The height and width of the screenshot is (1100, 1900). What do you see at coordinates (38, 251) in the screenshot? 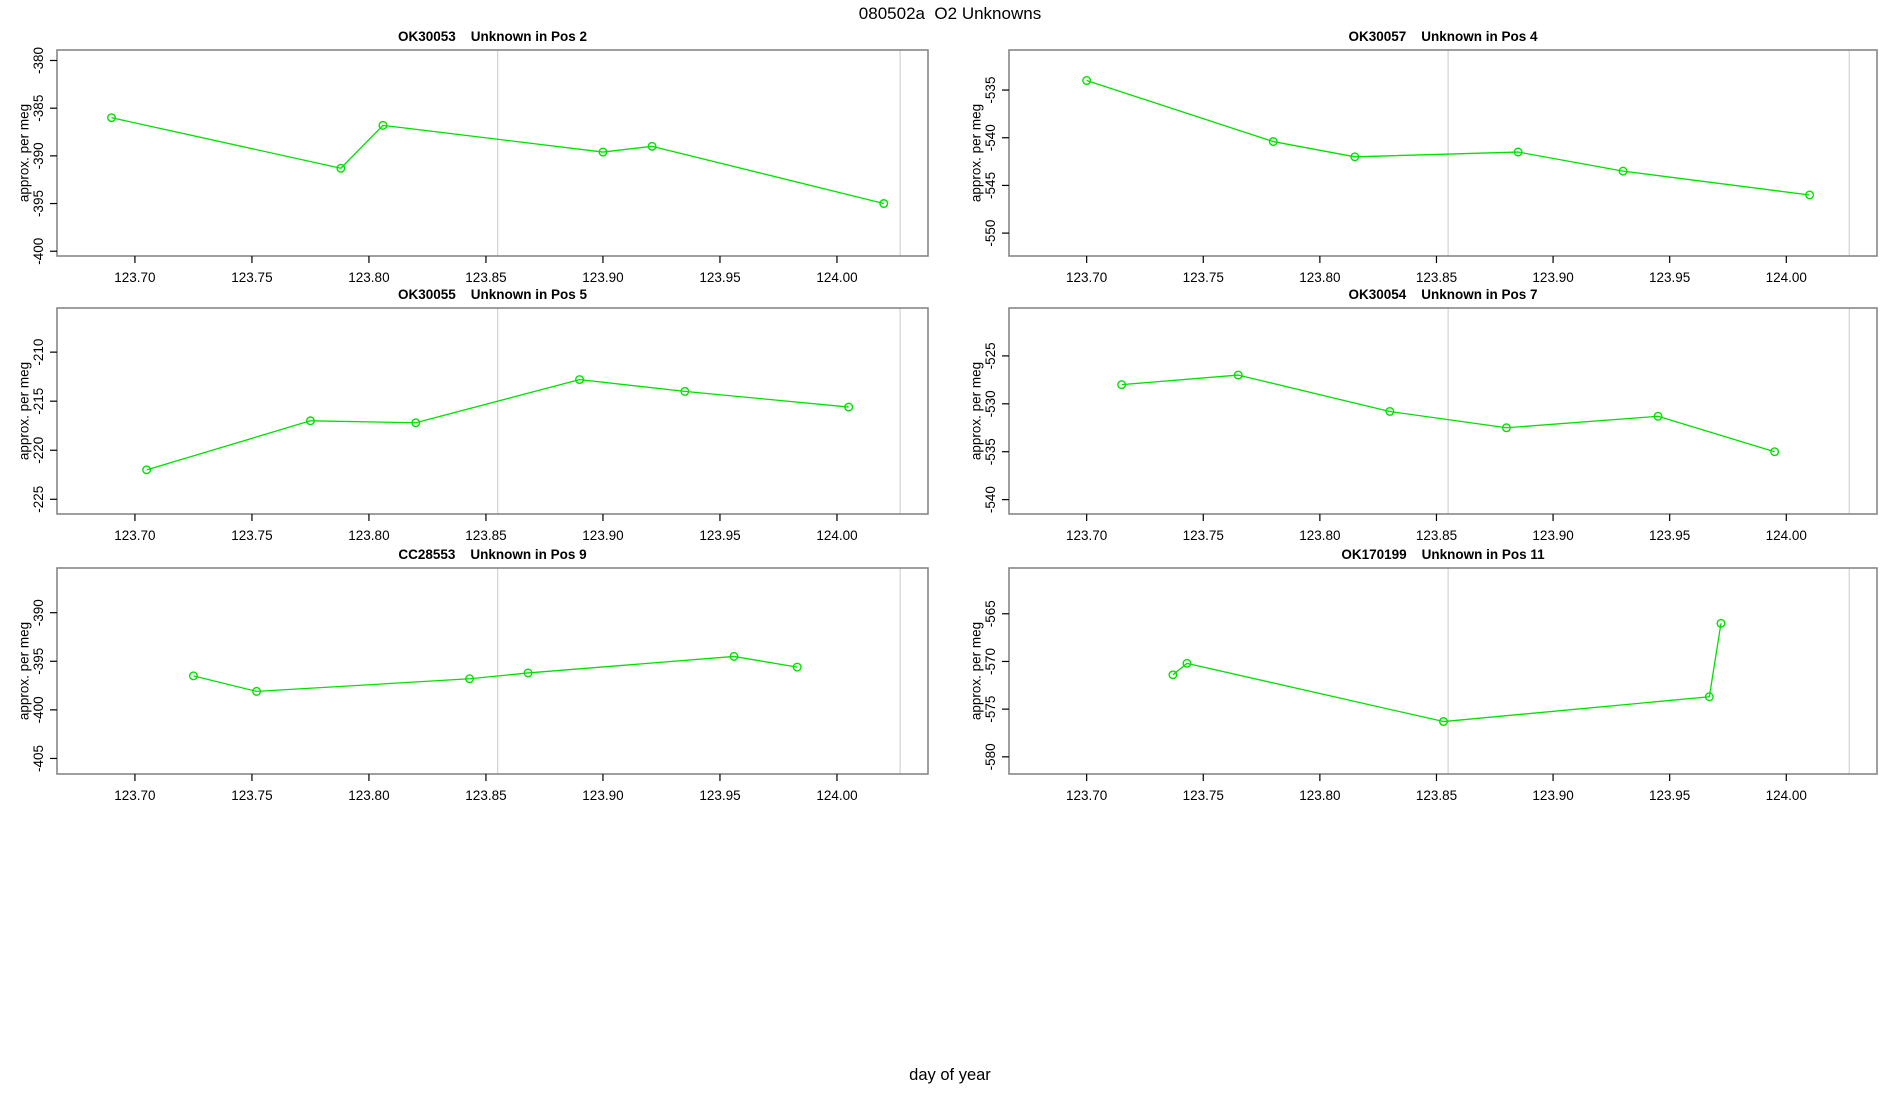
I see `y-tick-label: -400` at bounding box center [38, 251].